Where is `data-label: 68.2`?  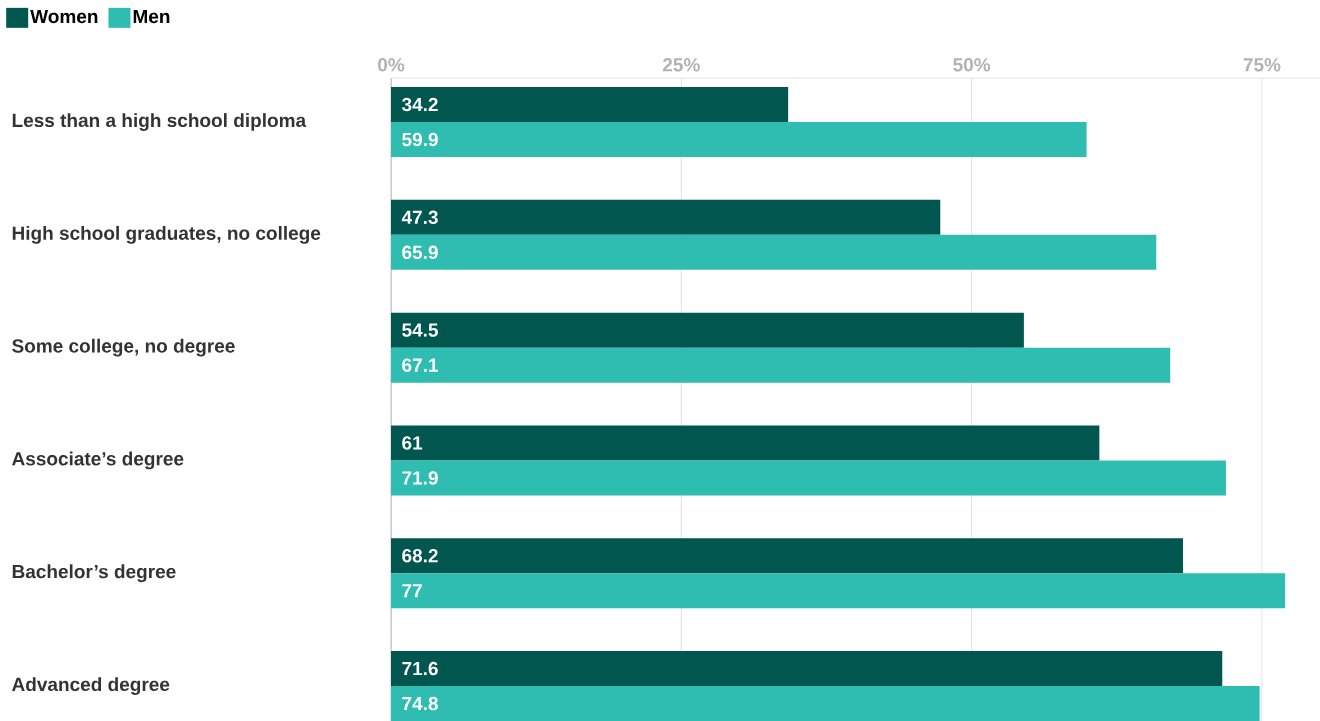 data-label: 68.2 is located at coordinates (420, 556).